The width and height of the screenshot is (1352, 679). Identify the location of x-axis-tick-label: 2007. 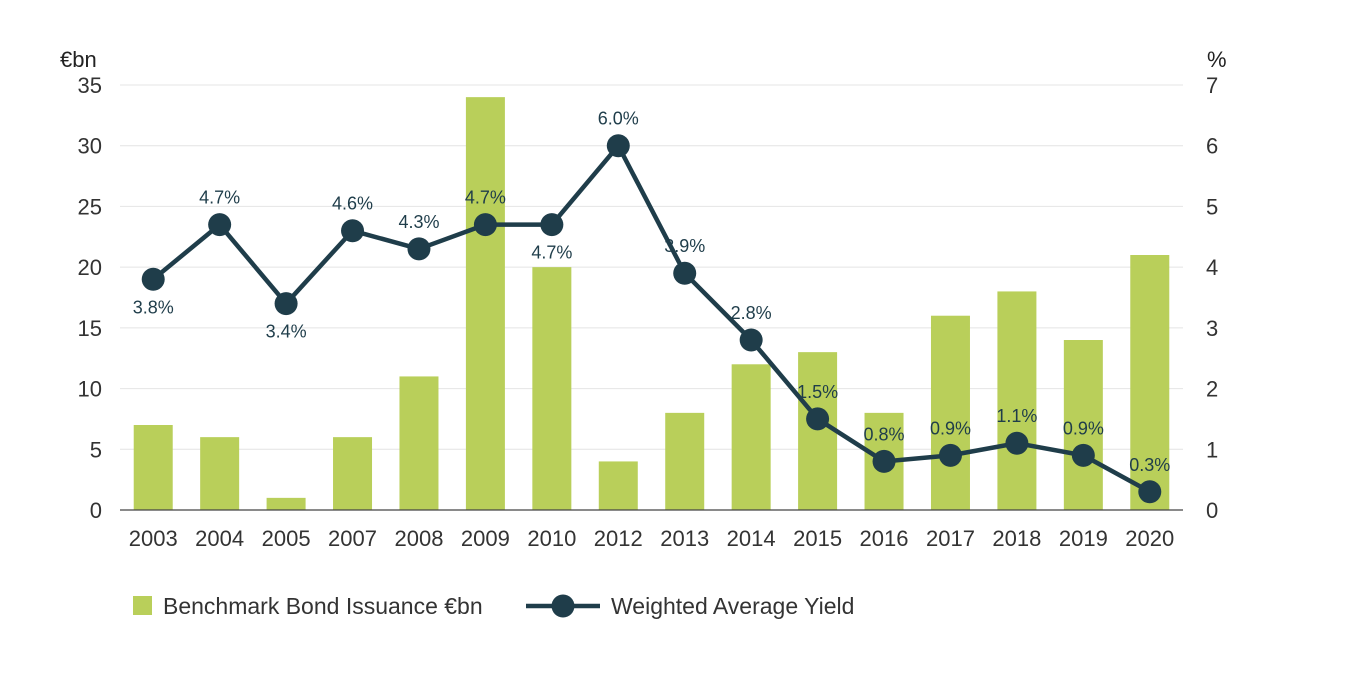
(352, 538).